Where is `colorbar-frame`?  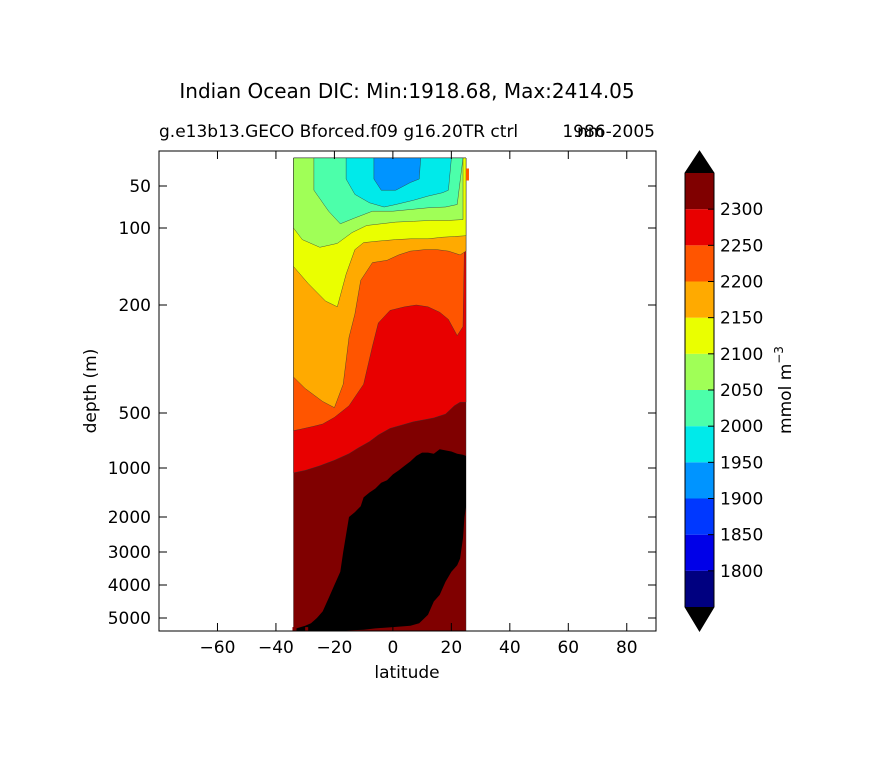 colorbar-frame is located at coordinates (699, 391).